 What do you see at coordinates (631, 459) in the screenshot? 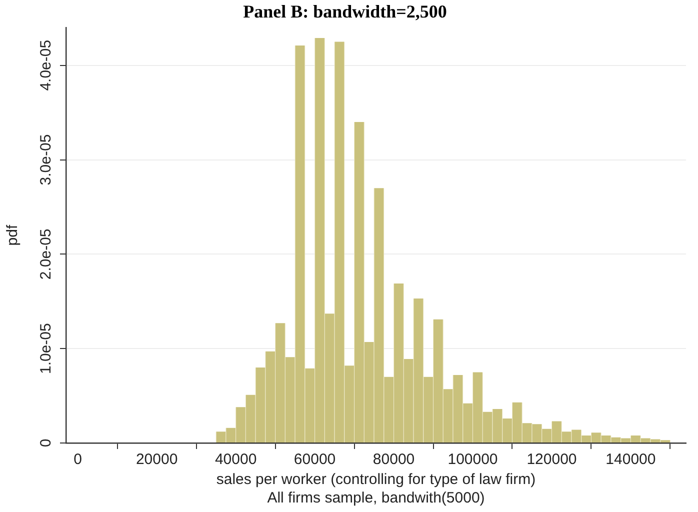
I see `x-tick-label: 140000` at bounding box center [631, 459].